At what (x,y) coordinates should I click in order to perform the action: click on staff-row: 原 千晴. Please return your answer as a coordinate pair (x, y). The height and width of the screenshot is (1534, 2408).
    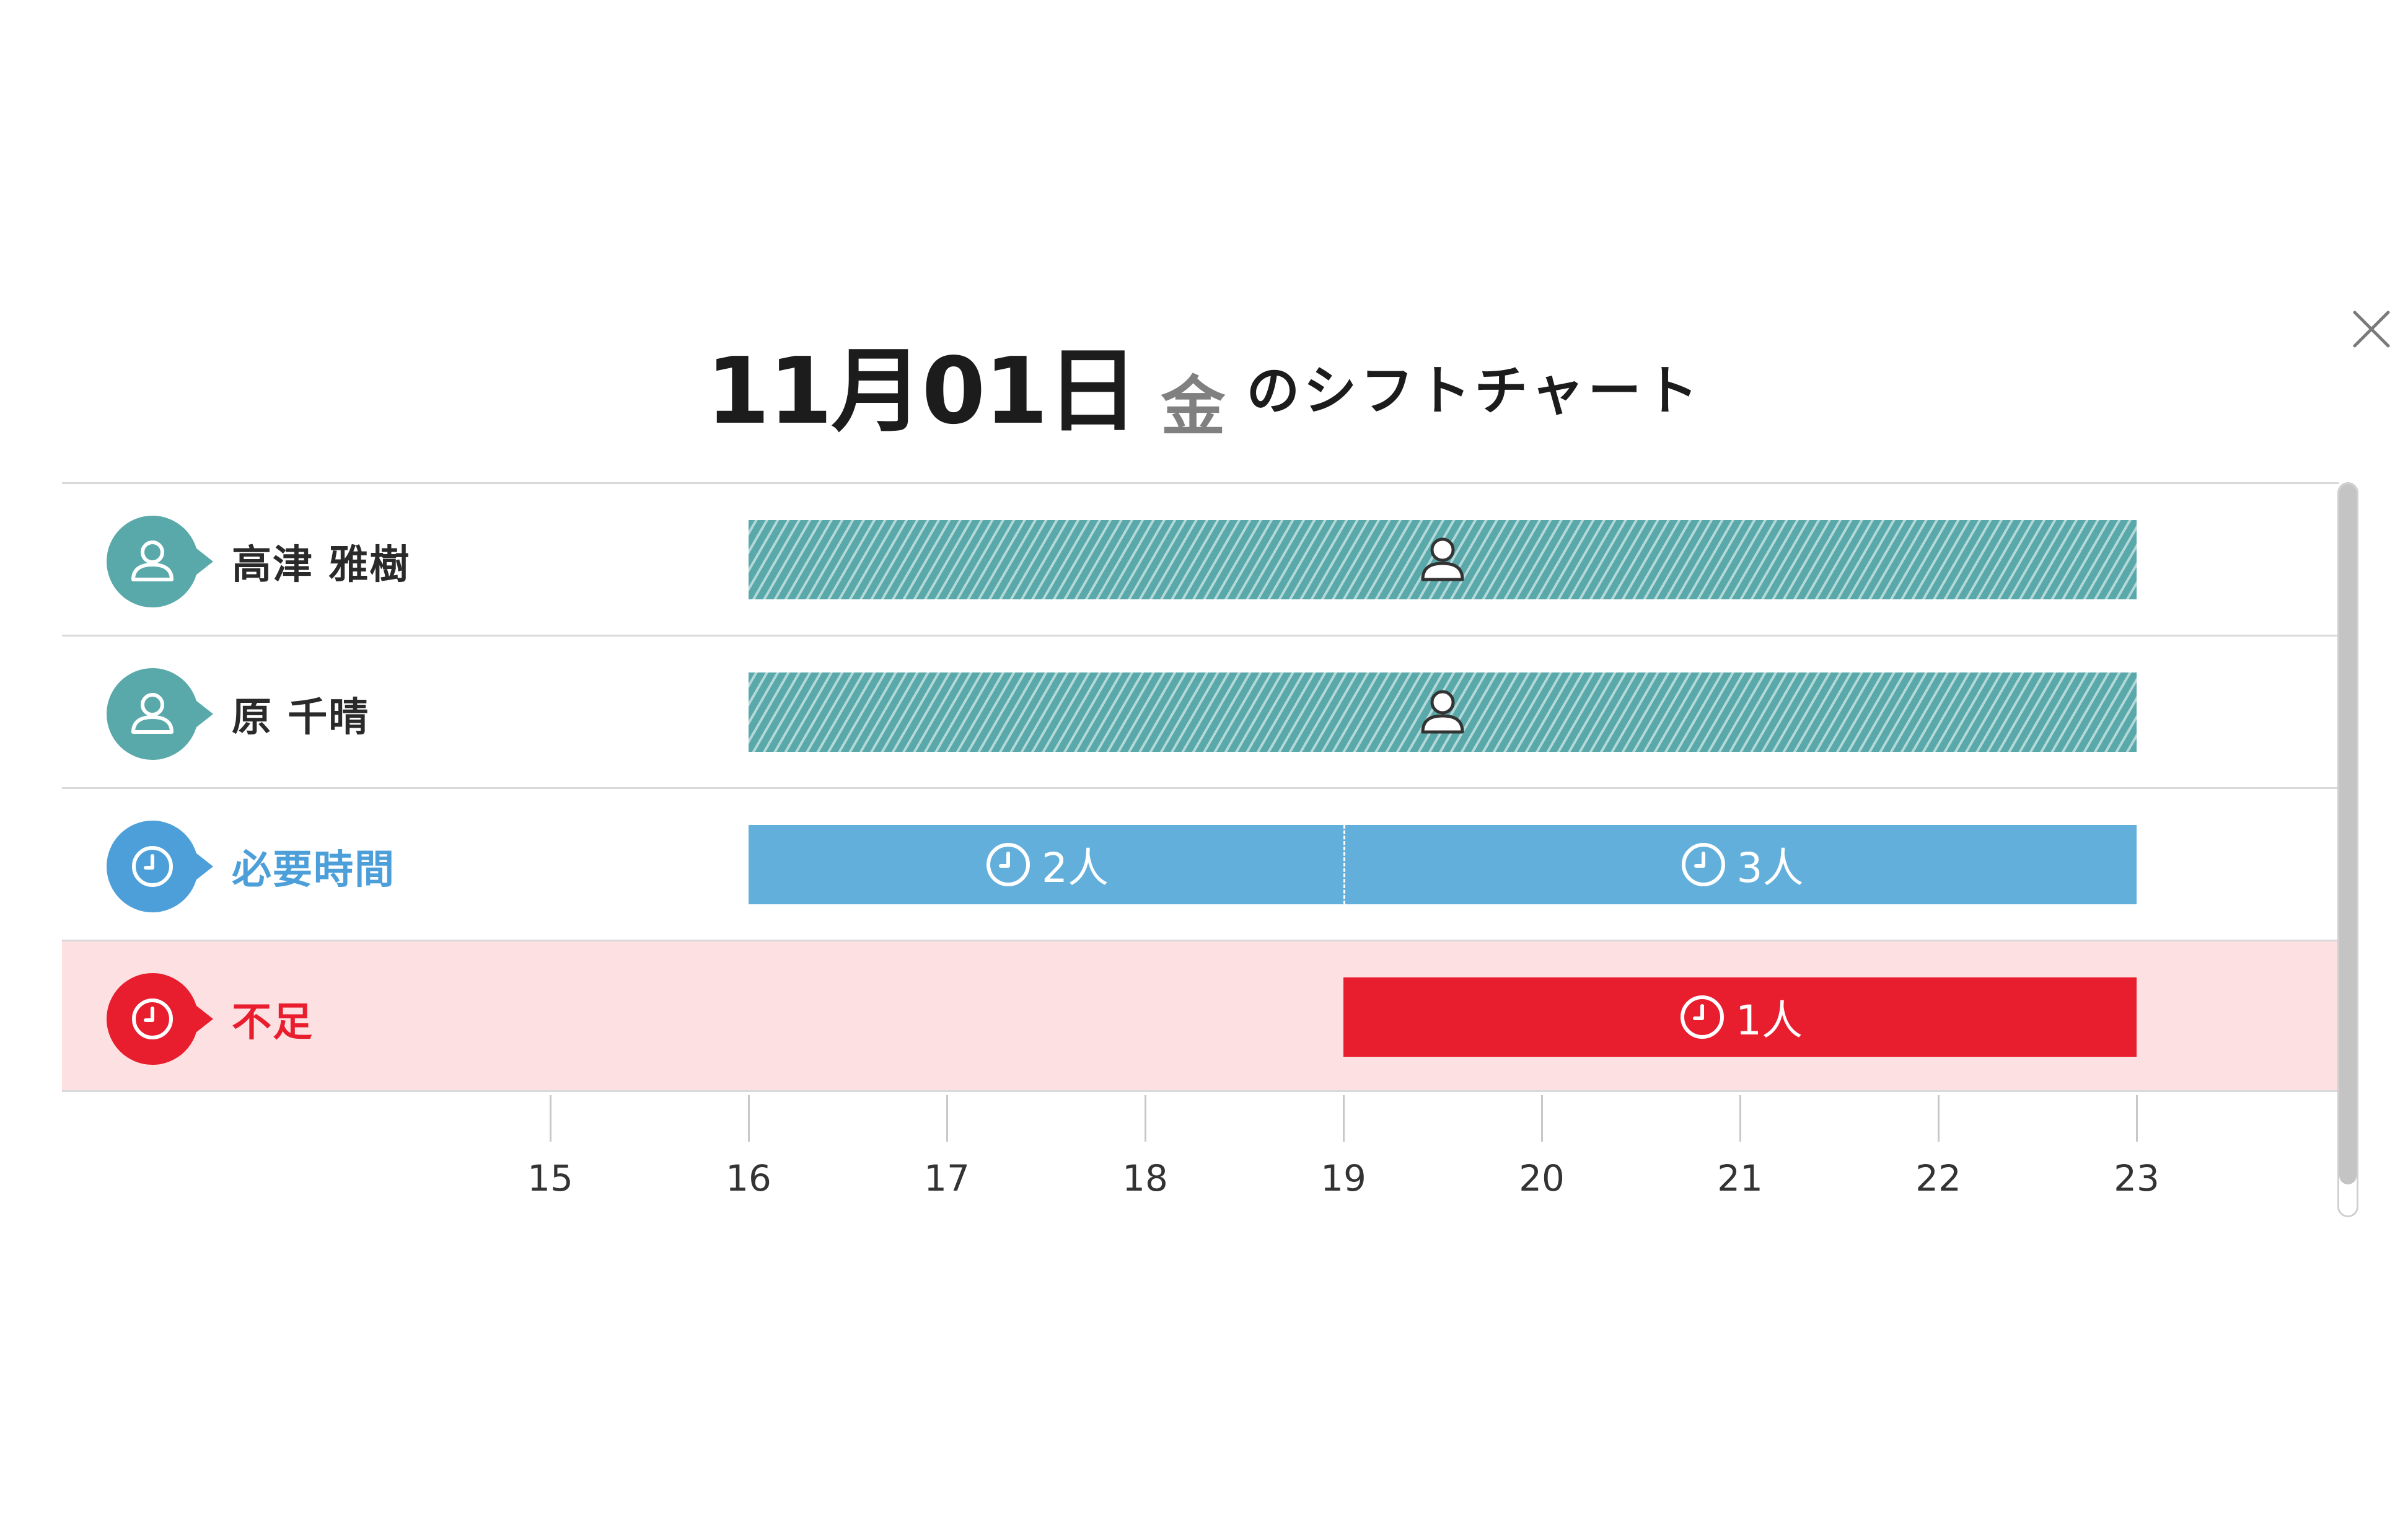
    Looking at the image, I should click on (1201, 711).